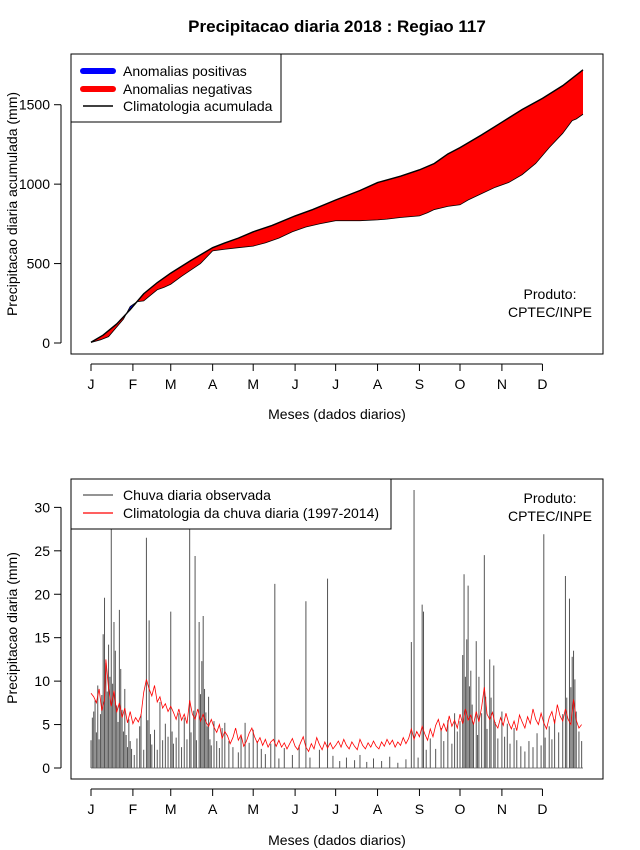 The image size is (640, 850). What do you see at coordinates (197, 495) in the screenshot?
I see `legend-entry-observed: Chuva diaria observada` at bounding box center [197, 495].